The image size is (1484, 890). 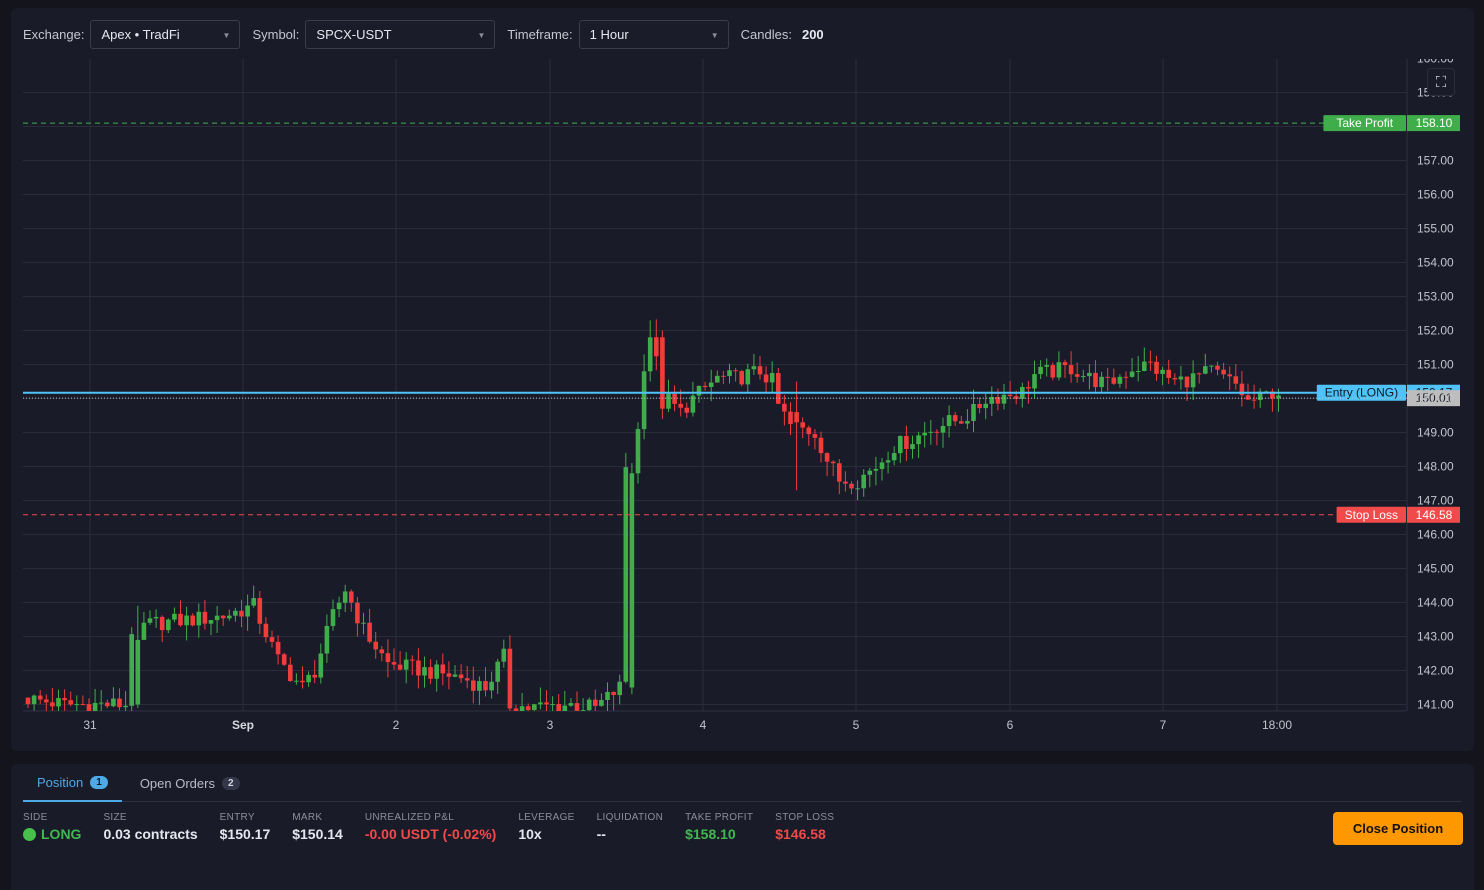 I want to click on y-tick-label: 150.00, so click(x=1435, y=399).